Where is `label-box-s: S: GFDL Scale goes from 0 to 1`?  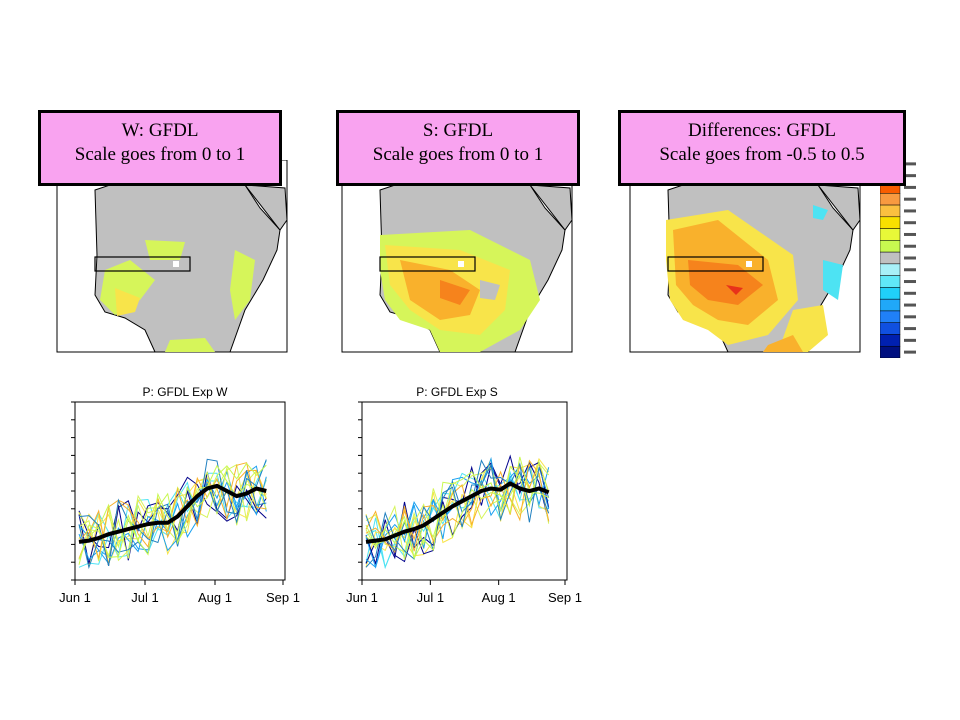 label-box-s: S: GFDL Scale goes from 0 to 1 is located at coordinates (458, 148).